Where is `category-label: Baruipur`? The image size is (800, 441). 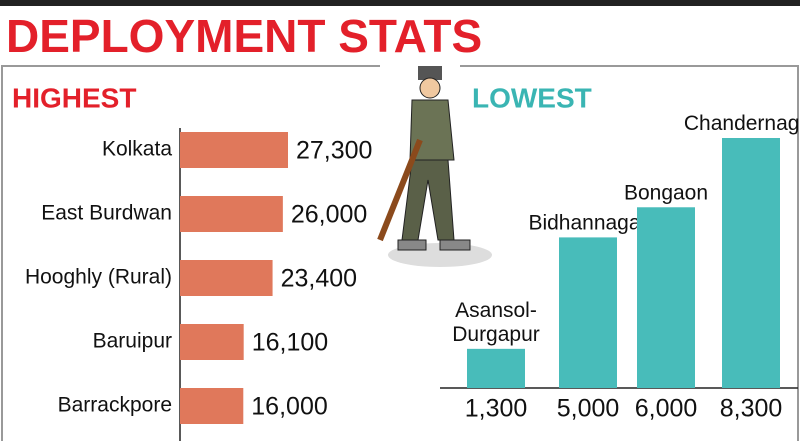 category-label: Baruipur is located at coordinates (132, 341).